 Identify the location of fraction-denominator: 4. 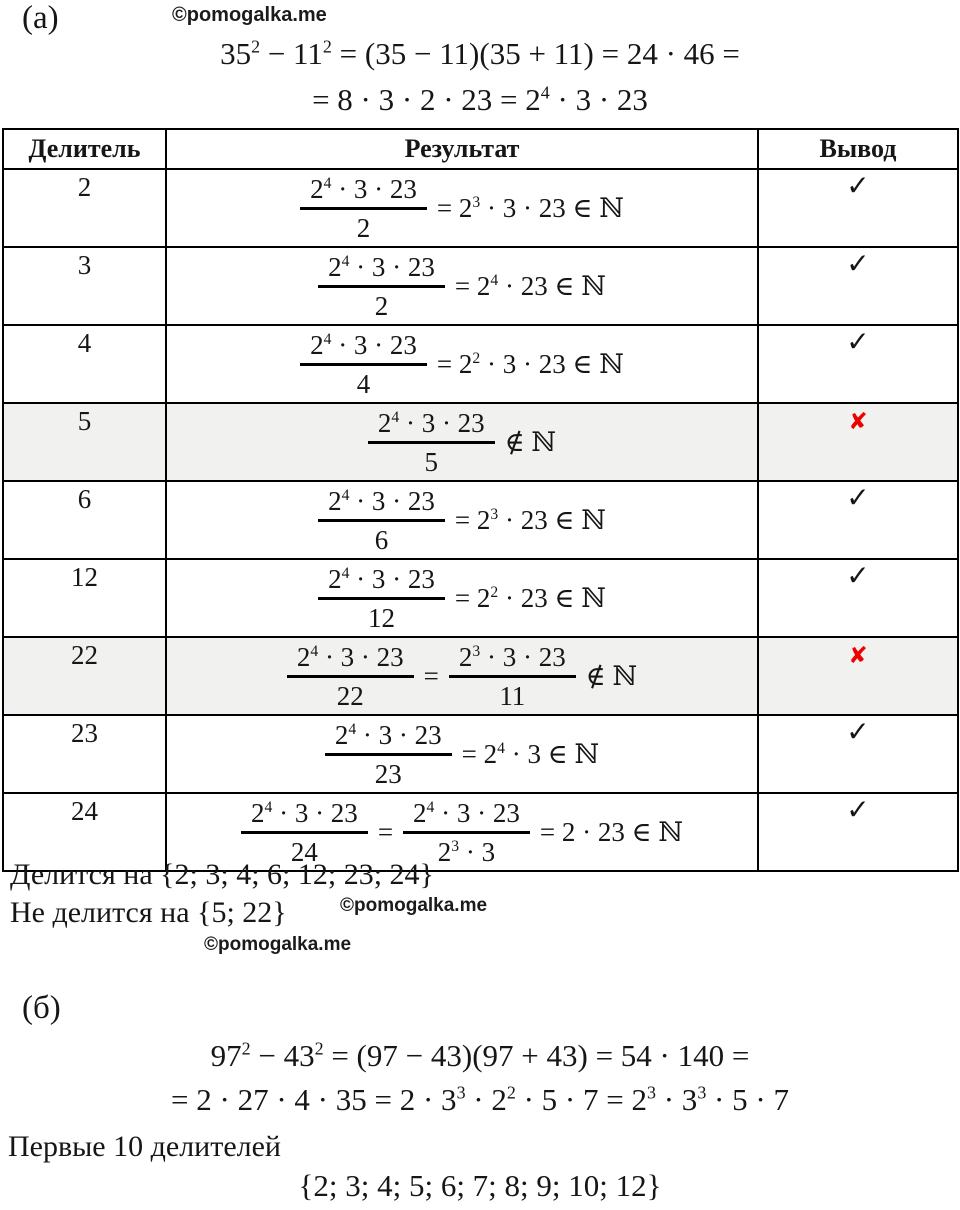
(363, 381).